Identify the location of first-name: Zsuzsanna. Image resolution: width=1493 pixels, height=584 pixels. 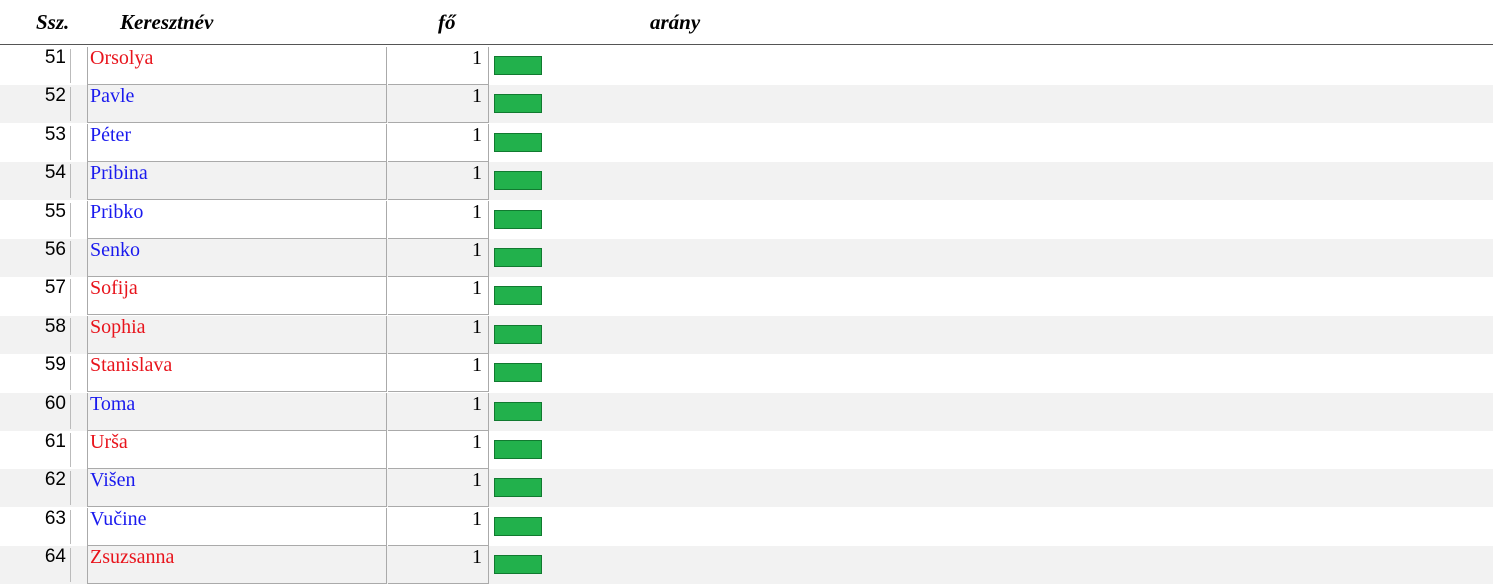
(237, 565).